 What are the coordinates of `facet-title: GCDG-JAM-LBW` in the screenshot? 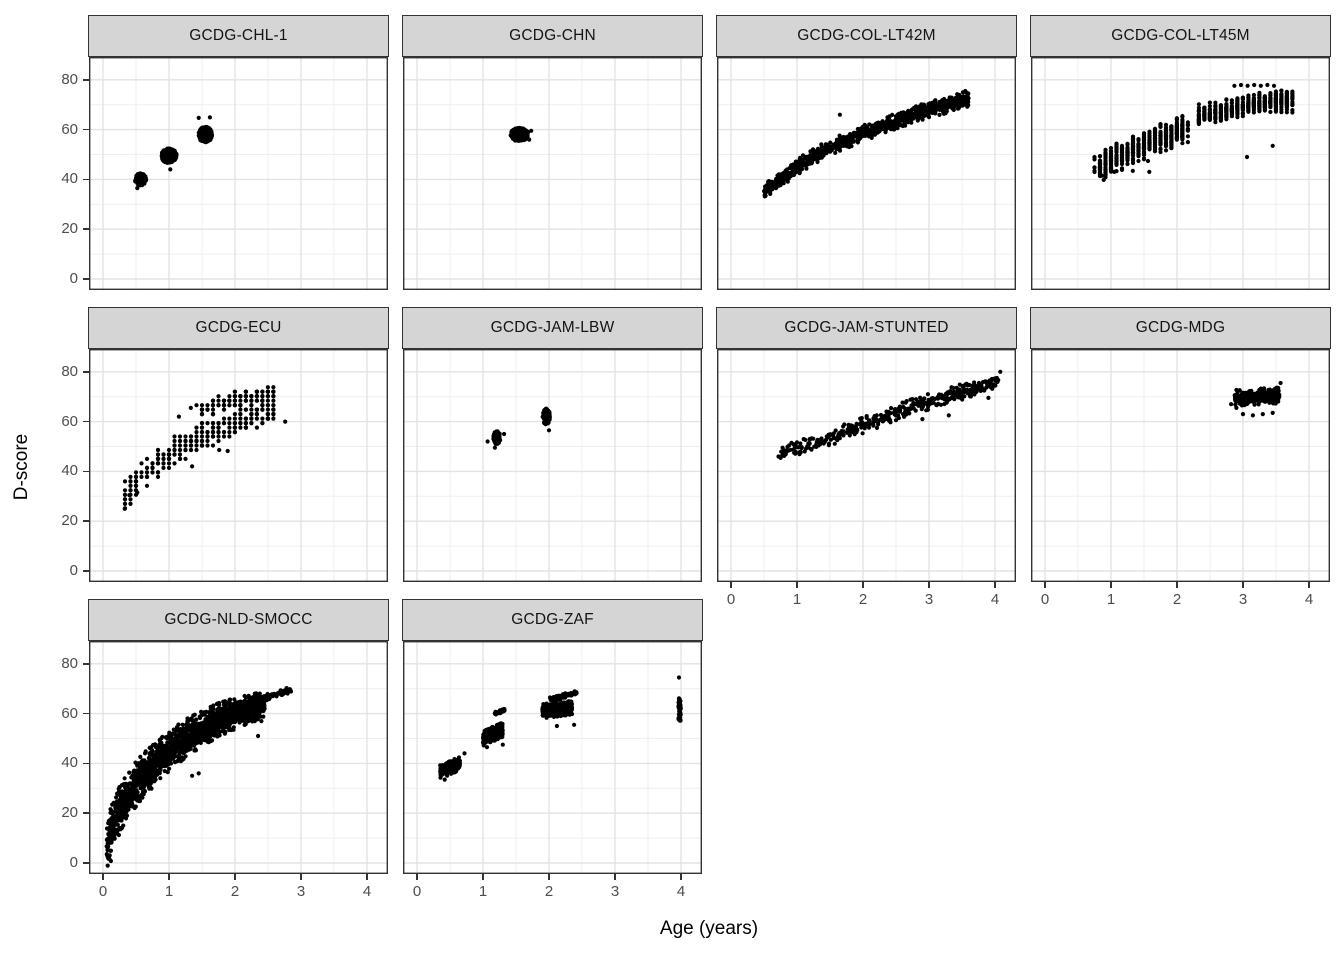 It's located at (552, 327).